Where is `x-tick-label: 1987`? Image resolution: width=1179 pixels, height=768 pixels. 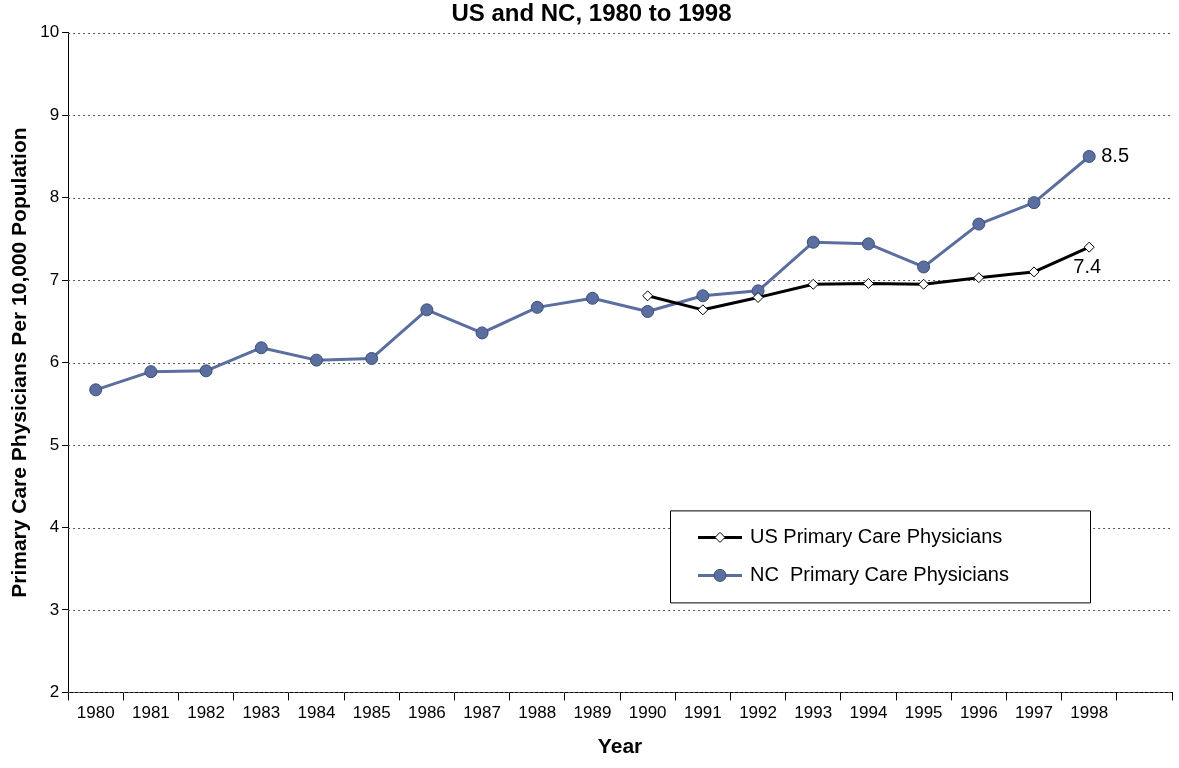 x-tick-label: 1987 is located at coordinates (482, 713).